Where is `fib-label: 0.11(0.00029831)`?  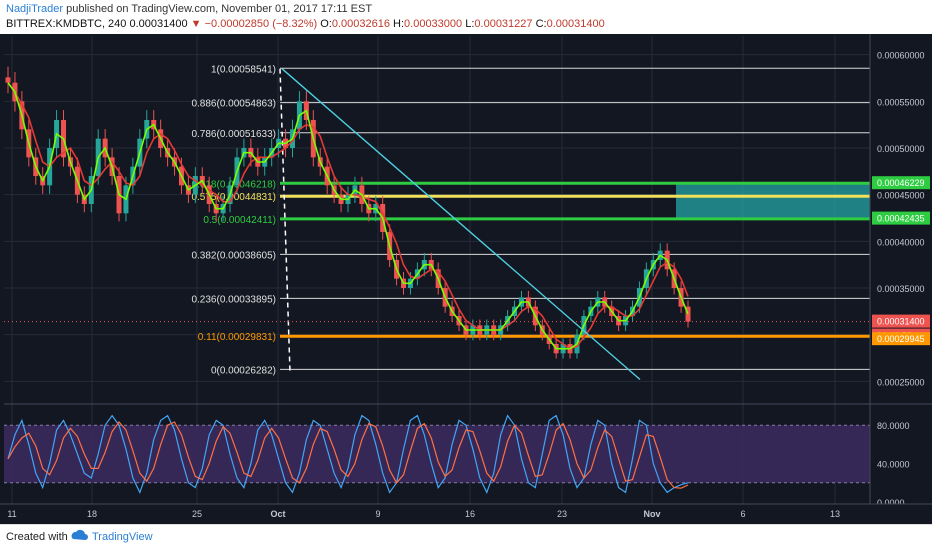
fib-label: 0.11(0.00029831) is located at coordinates (237, 337).